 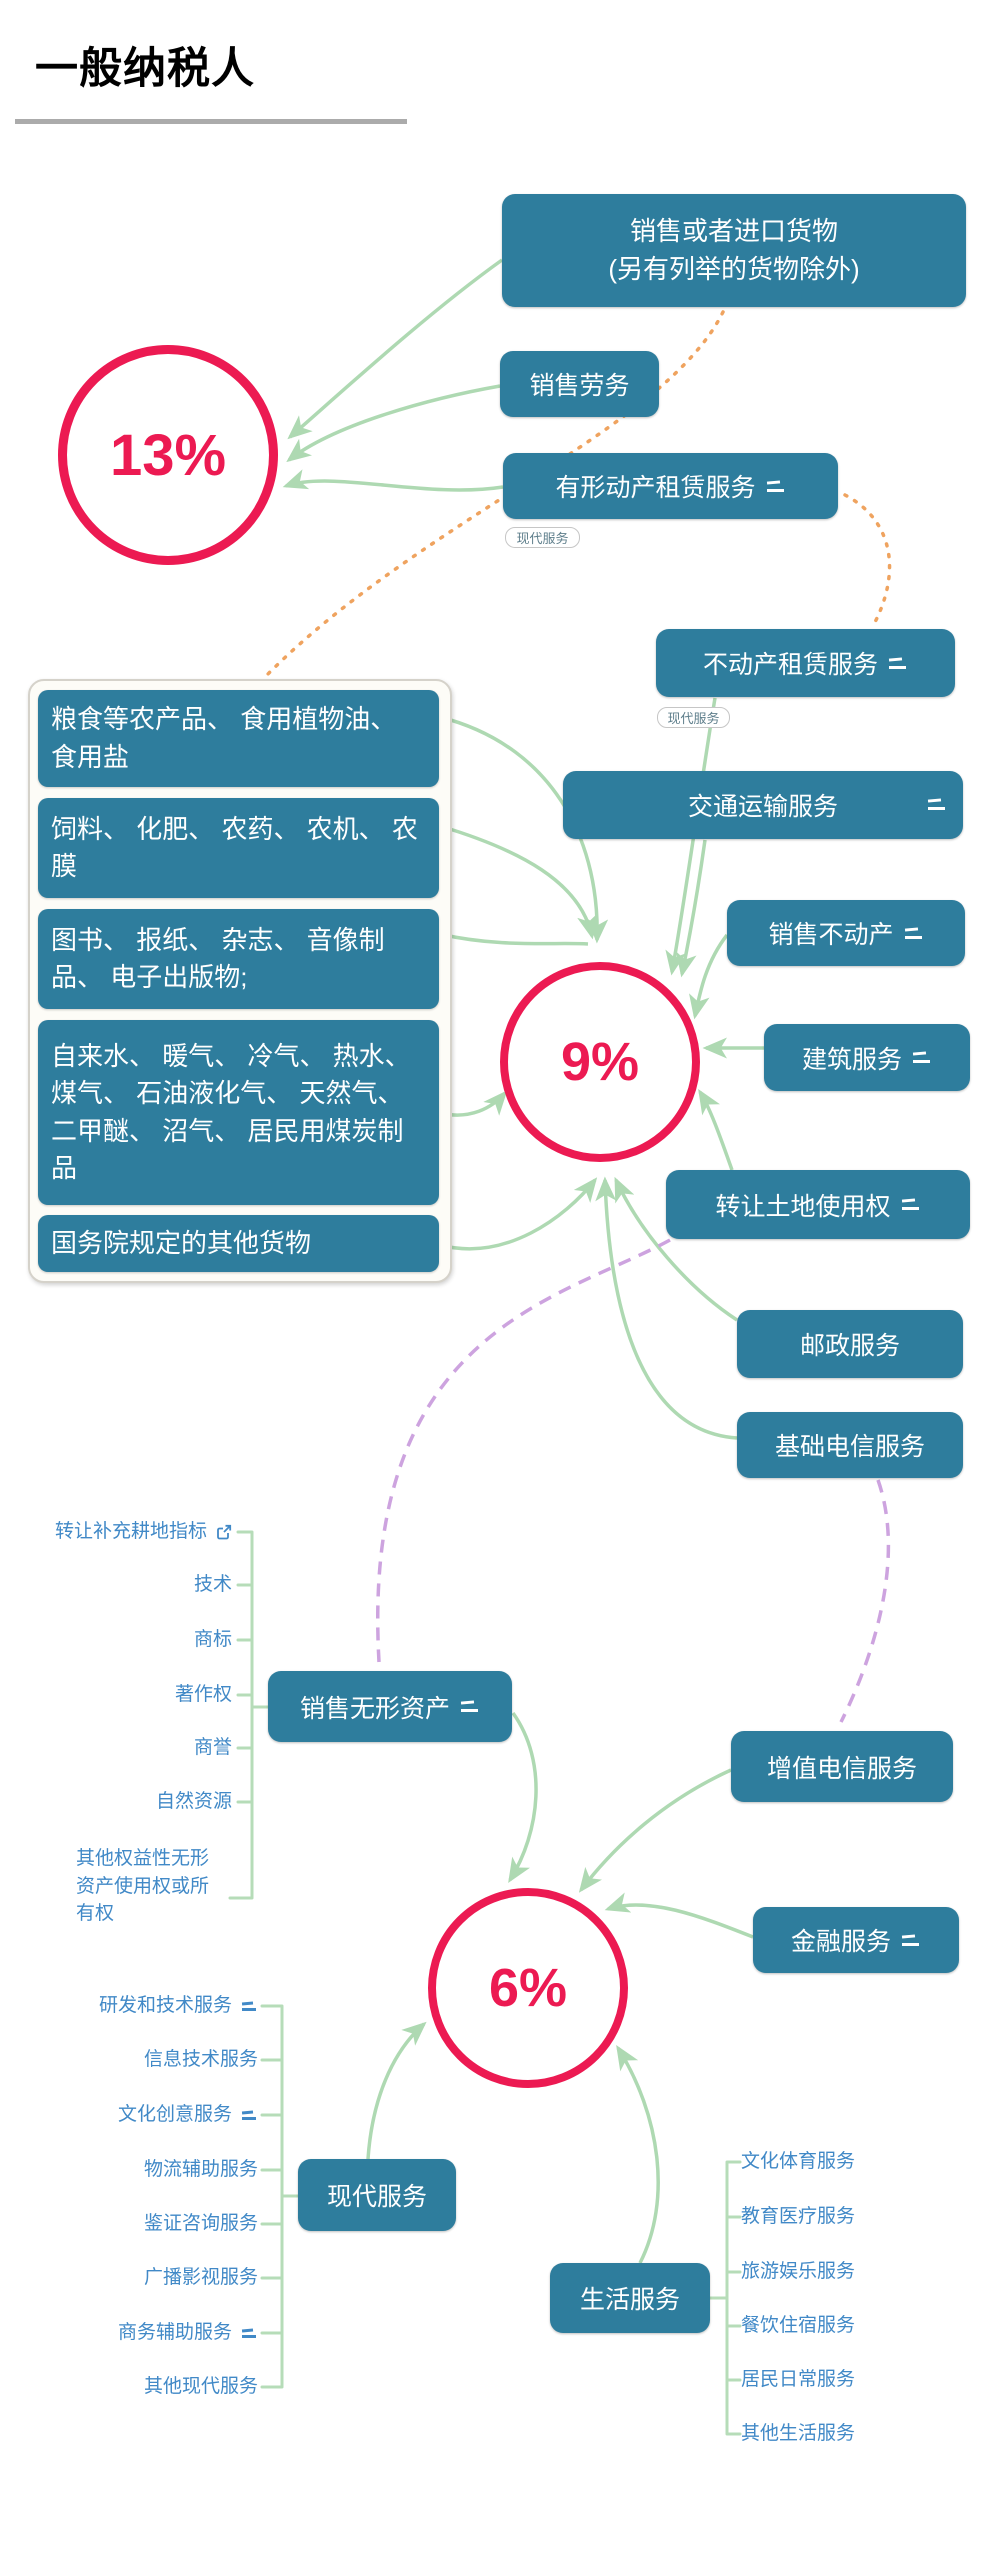 What do you see at coordinates (200, 2170) in the screenshot?
I see `modern-item-logistics-label: 物流辅助服务` at bounding box center [200, 2170].